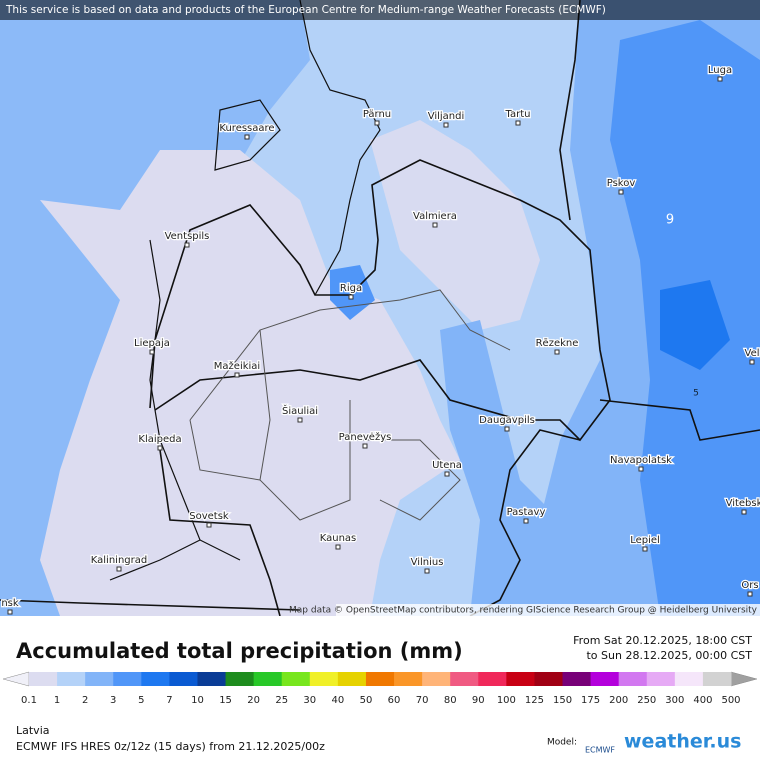 The image size is (760, 760). Describe the element at coordinates (641, 460) in the screenshot. I see `city-label: Navapolatsk` at that location.